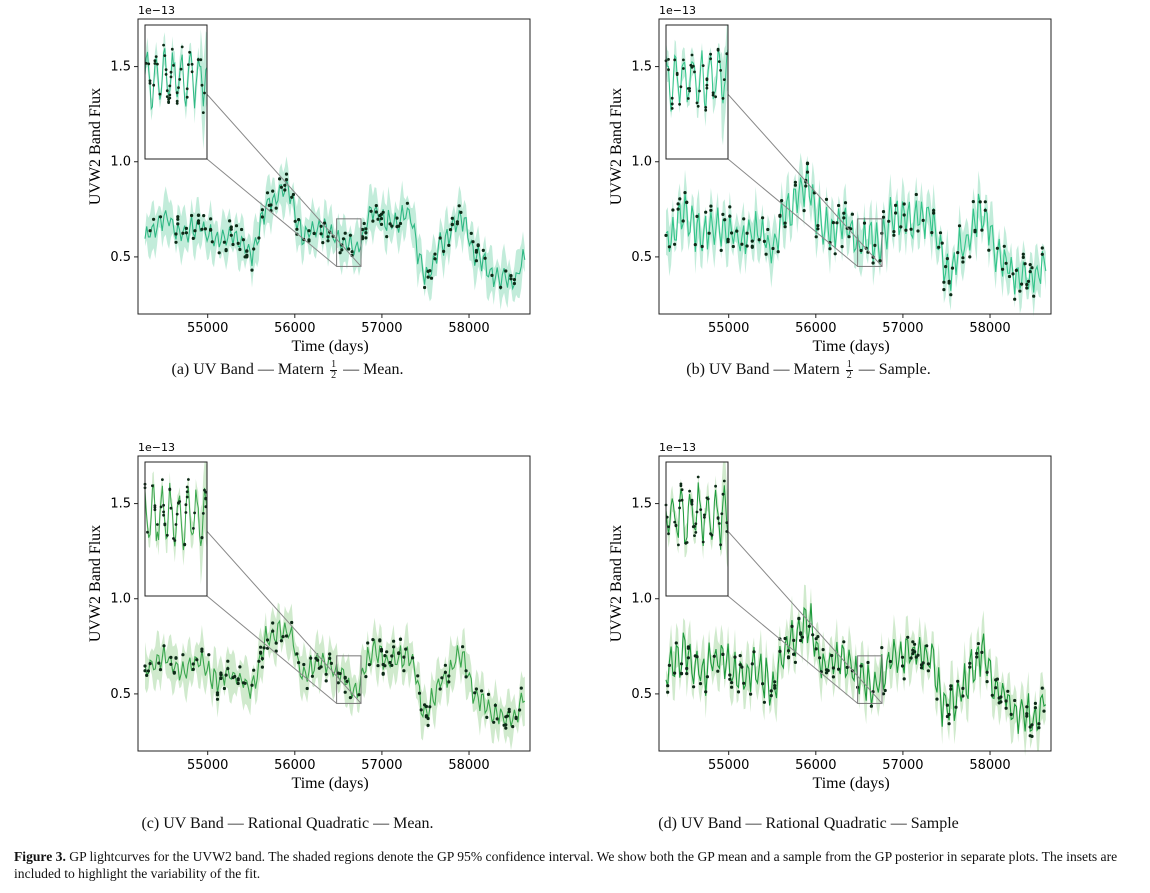  I want to click on x-tick-label: 58000, so click(989, 765).